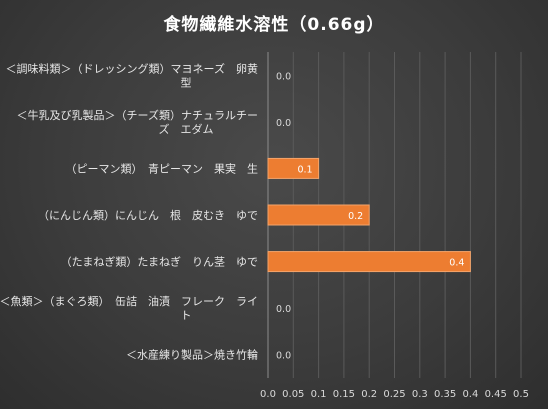 The width and height of the screenshot is (548, 409). I want to click on x-tick-label: 0.3, so click(420, 394).